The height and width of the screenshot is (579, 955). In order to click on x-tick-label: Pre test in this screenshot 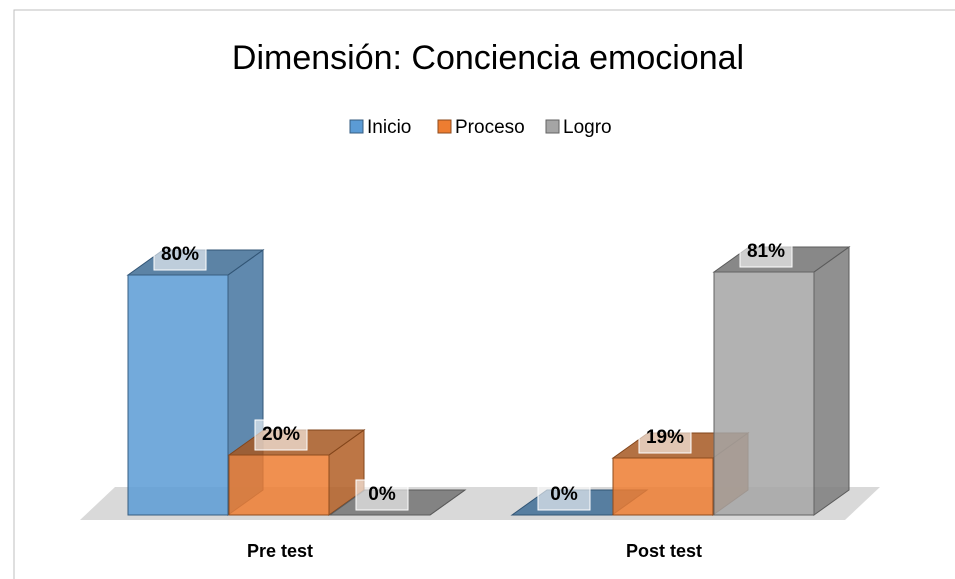, I will do `click(280, 551)`.